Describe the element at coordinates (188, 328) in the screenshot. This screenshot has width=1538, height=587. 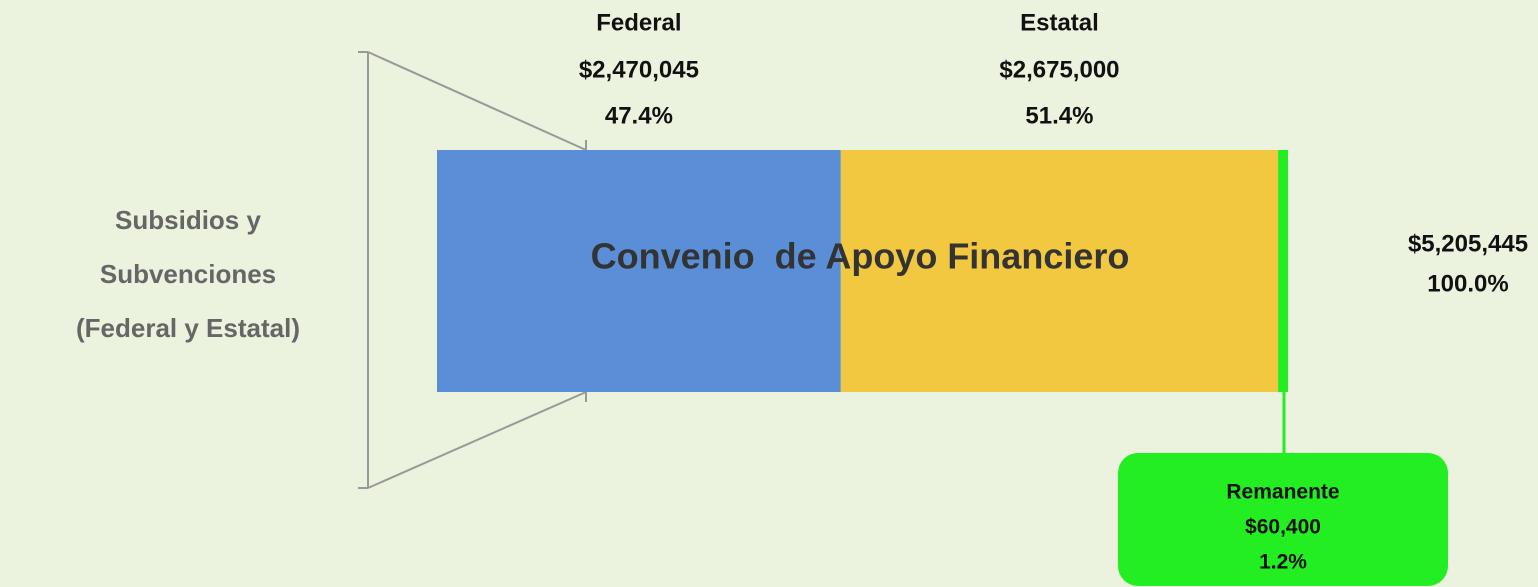
I see `category-label: (Federal y Estatal)` at that location.